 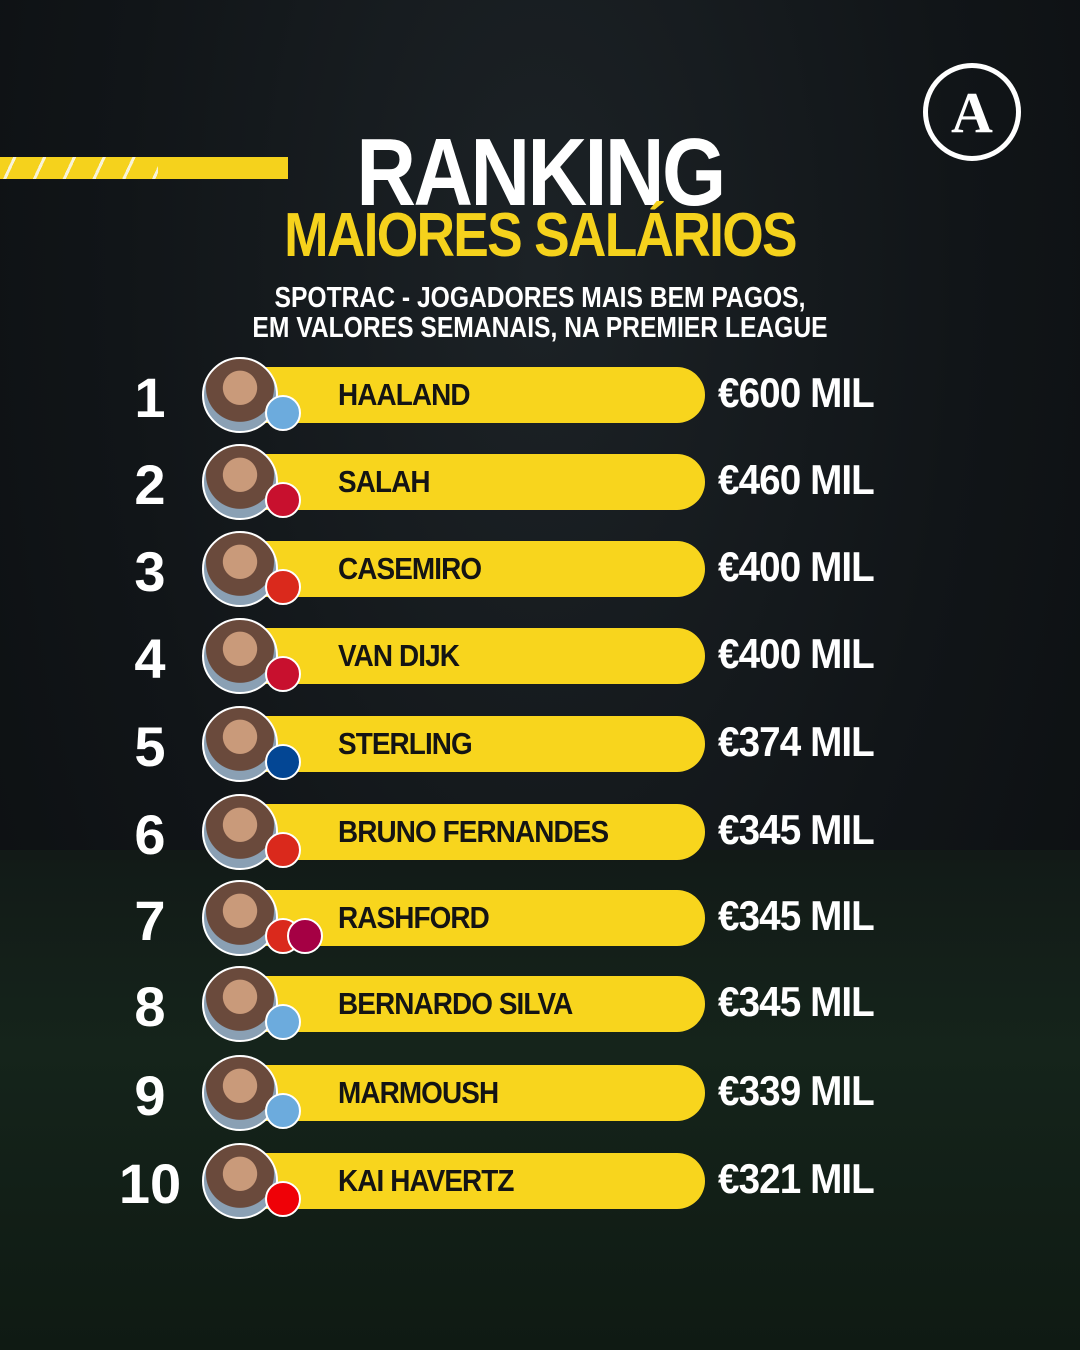 I want to click on description-line-1: SPOTRAC - JOGADORES MAIS BEM PAGOS,, so click(x=540, y=298).